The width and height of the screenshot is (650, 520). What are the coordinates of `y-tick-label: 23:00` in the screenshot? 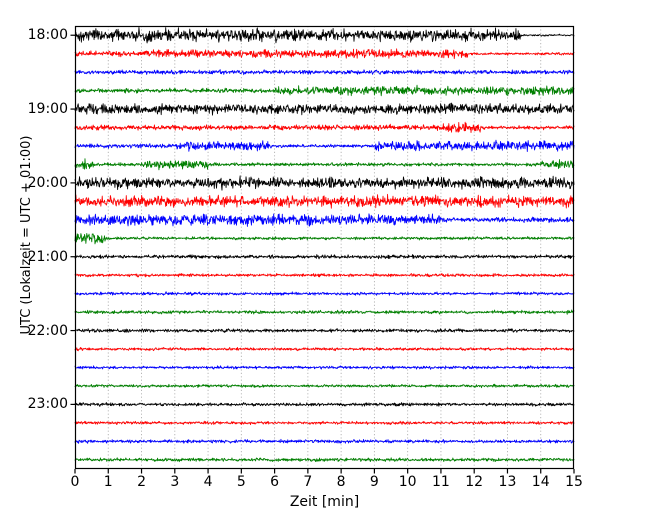 It's located at (47, 404).